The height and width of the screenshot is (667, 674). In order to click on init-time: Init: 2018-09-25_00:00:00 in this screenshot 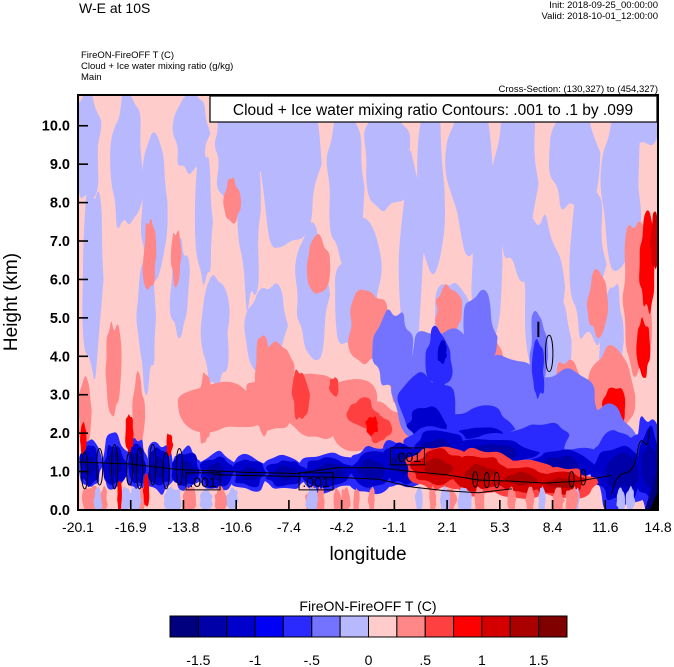, I will do `click(603, 5)`.